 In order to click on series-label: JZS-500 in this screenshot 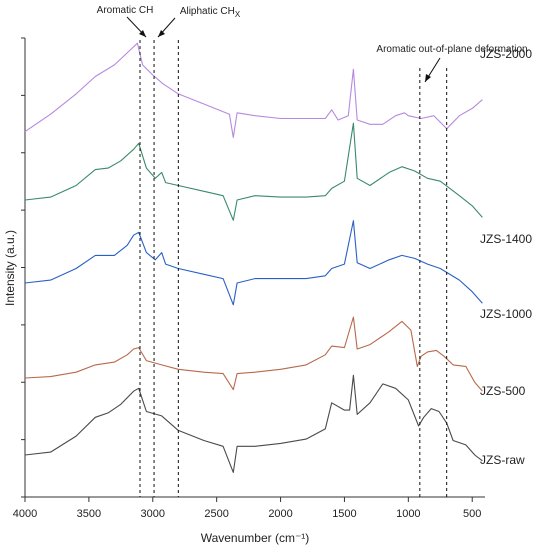, I will do `click(503, 391)`.